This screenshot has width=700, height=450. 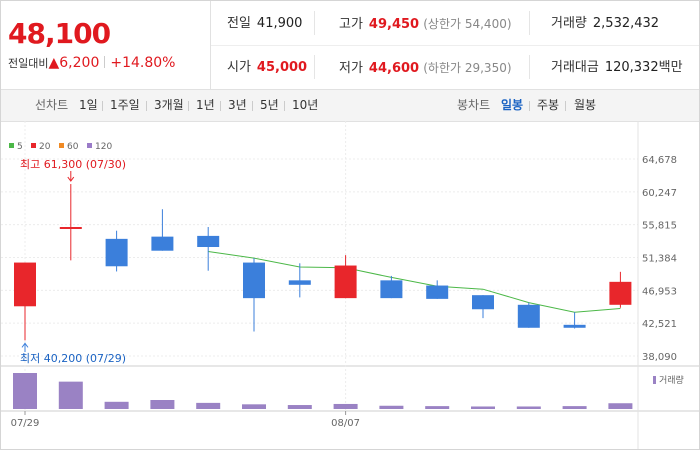 I want to click on line-chart-label: 선차트, so click(x=52, y=105).